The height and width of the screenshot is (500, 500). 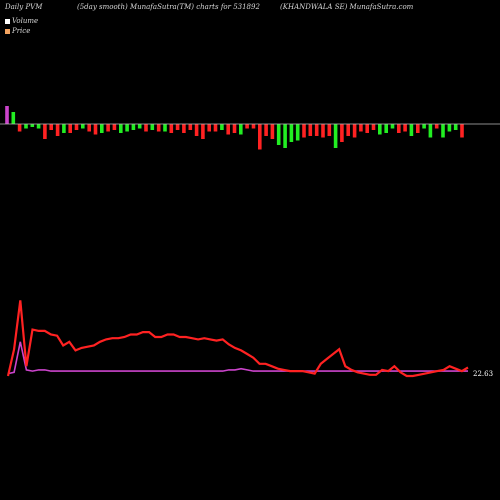 What do you see at coordinates (237, 358) in the screenshot?
I see `volume-line` at bounding box center [237, 358].